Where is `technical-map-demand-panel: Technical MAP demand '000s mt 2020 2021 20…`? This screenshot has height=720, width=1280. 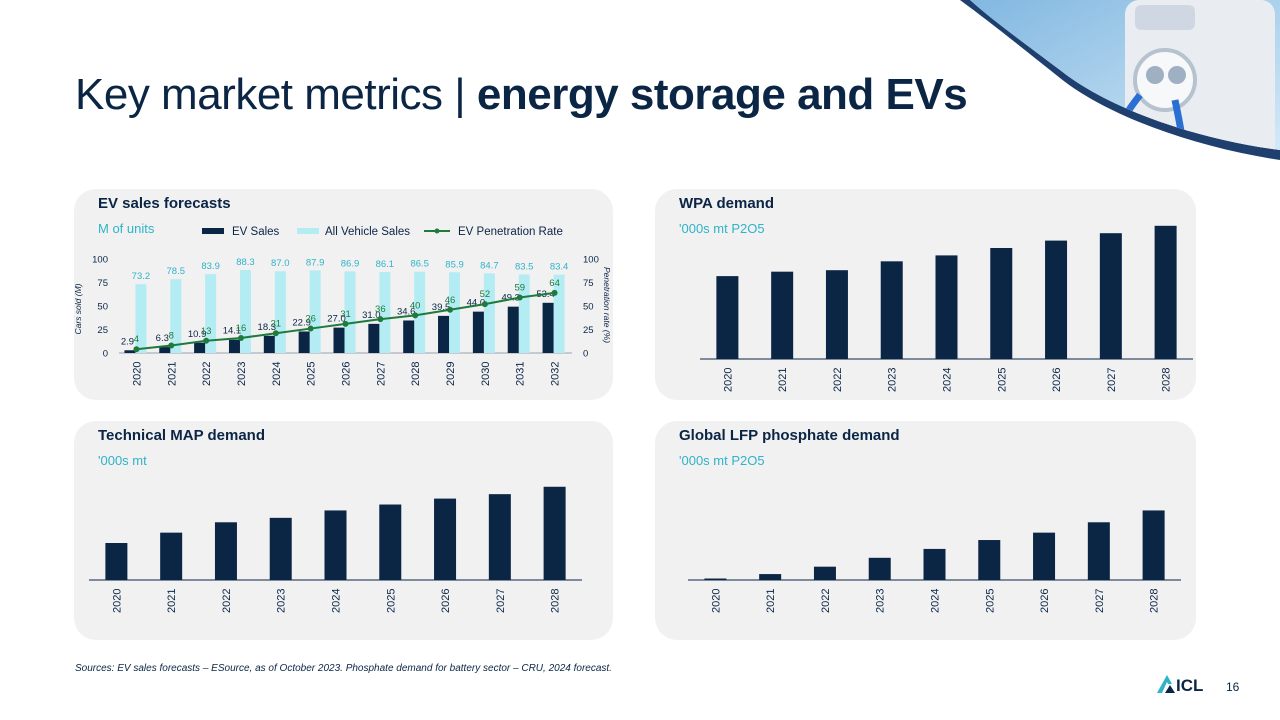
technical-map-demand-panel: Technical MAP demand '000s mt 2020 2021 20… is located at coordinates (343, 530).